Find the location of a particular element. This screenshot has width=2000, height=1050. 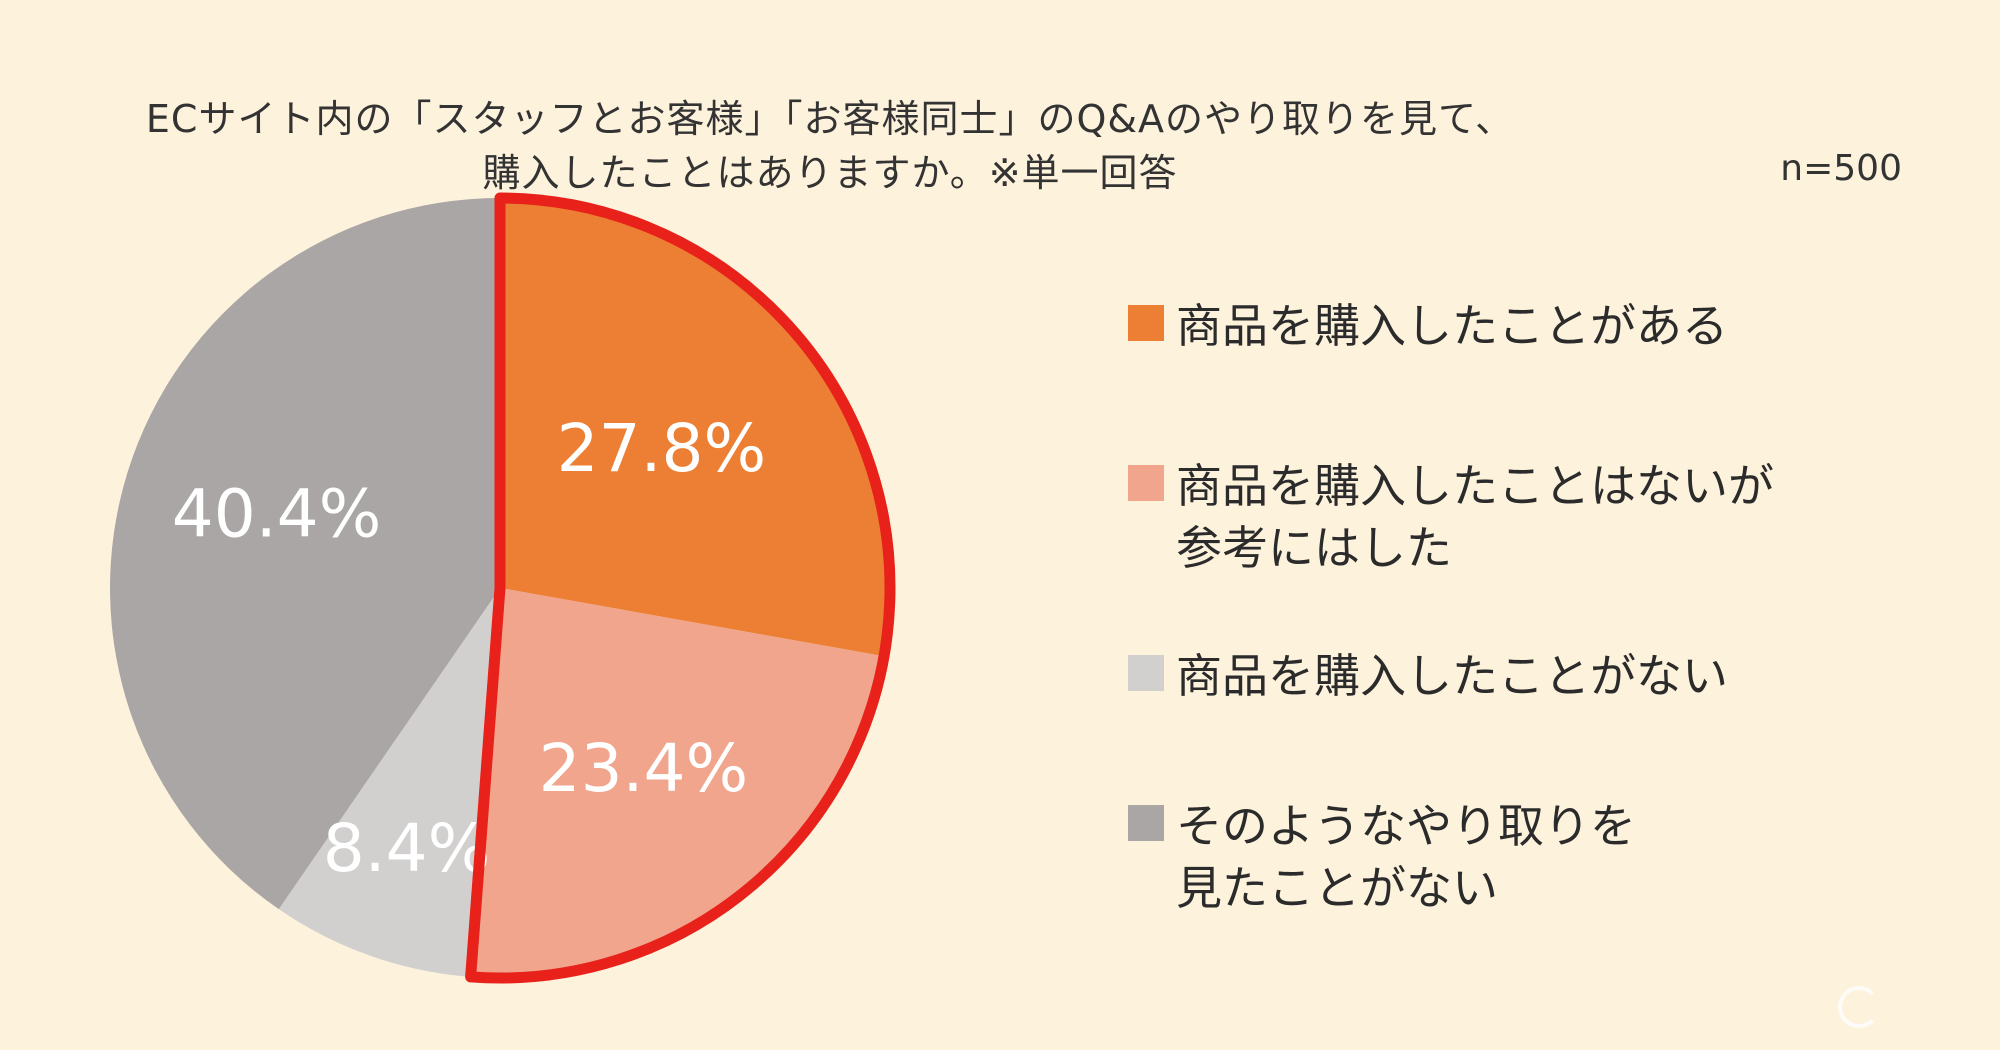

slice-label-4: 40.4% is located at coordinates (277, 514).